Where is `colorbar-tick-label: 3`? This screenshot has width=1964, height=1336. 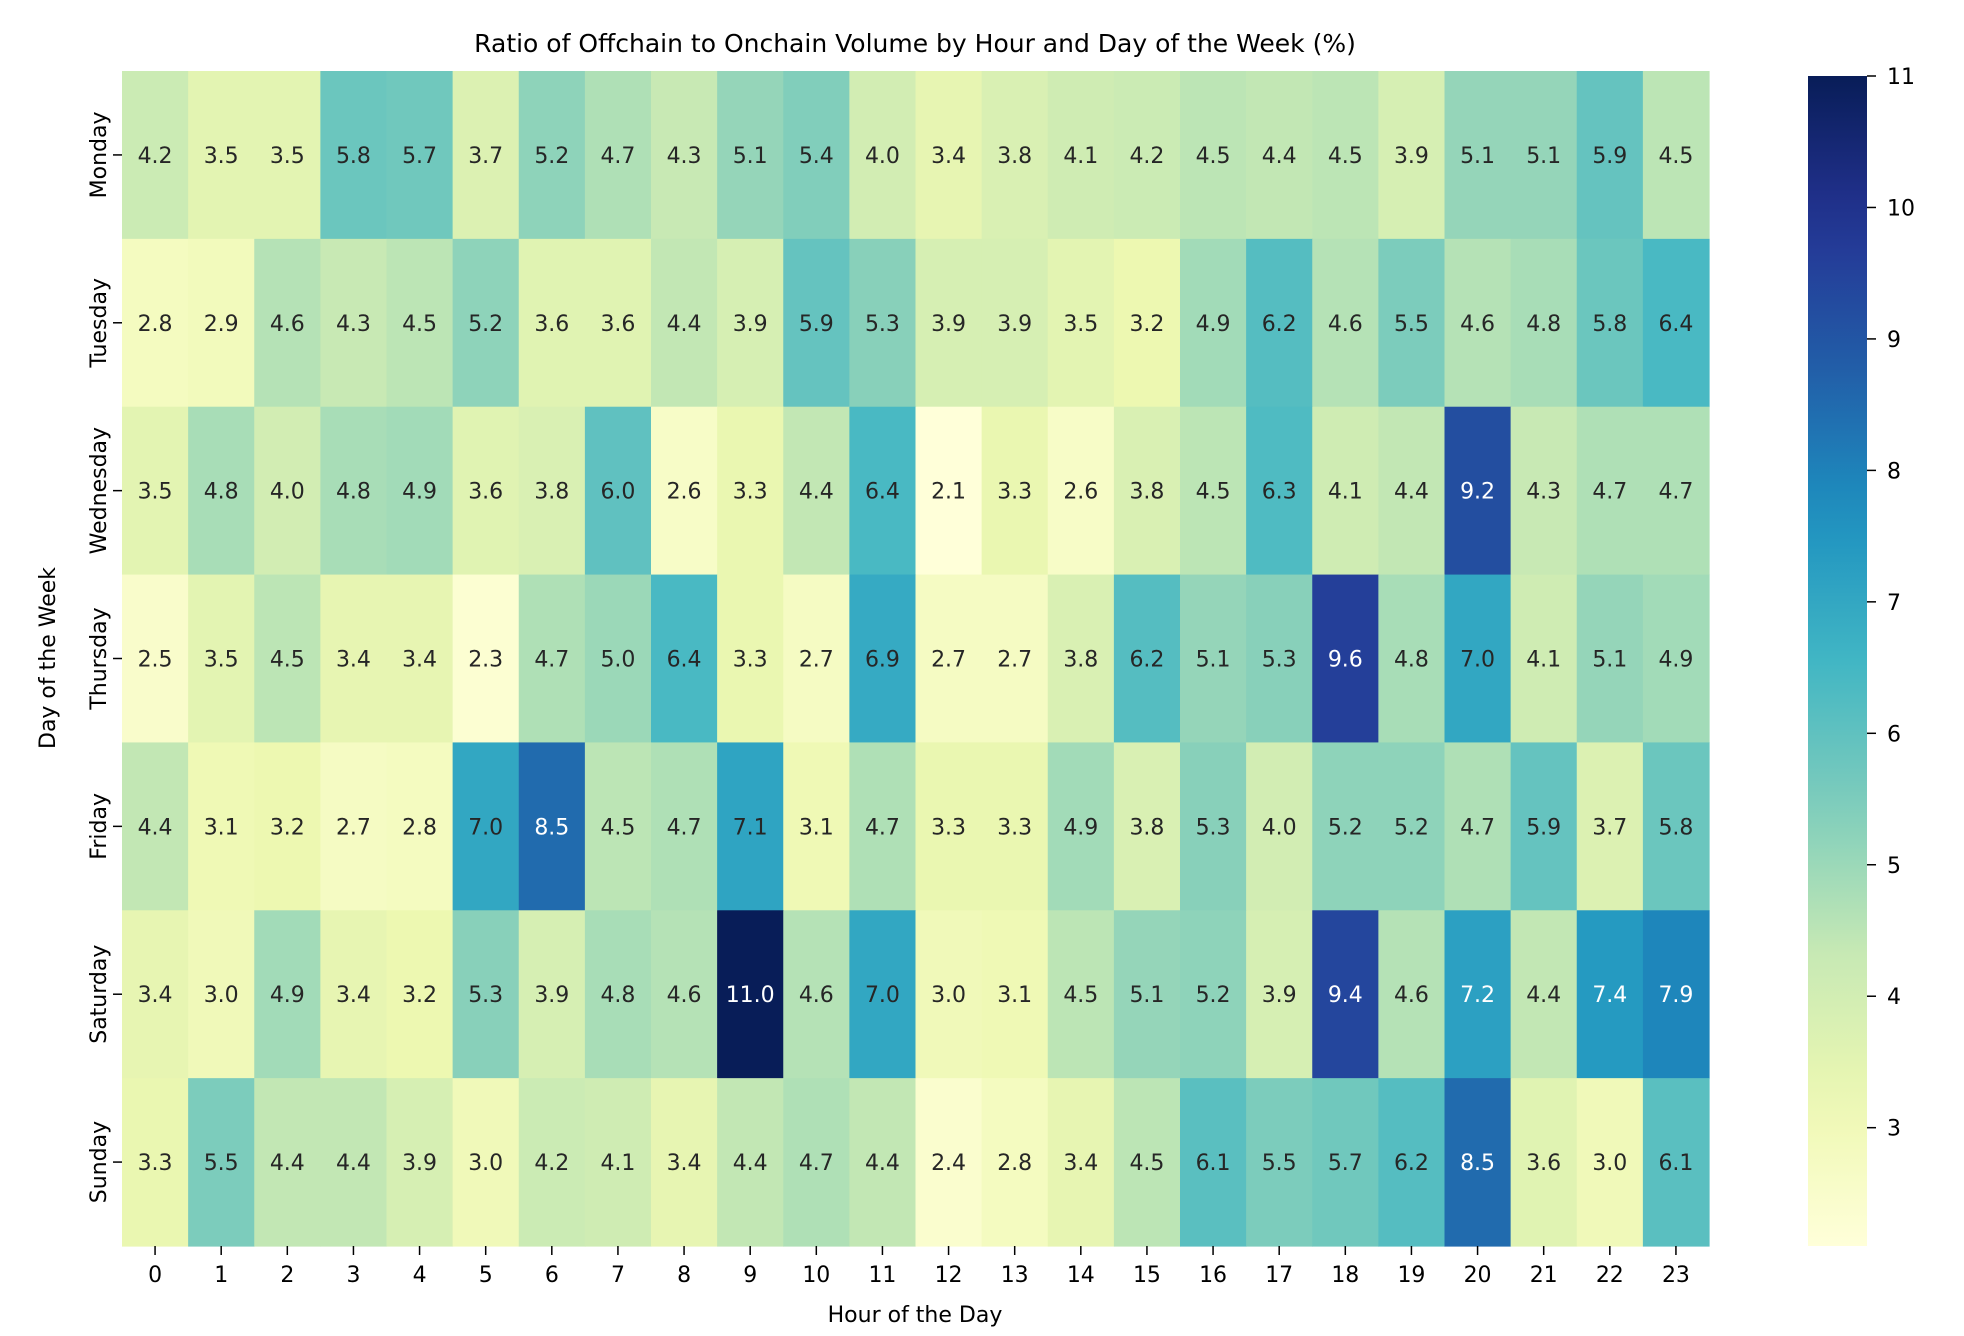 colorbar-tick-label: 3 is located at coordinates (1894, 1129).